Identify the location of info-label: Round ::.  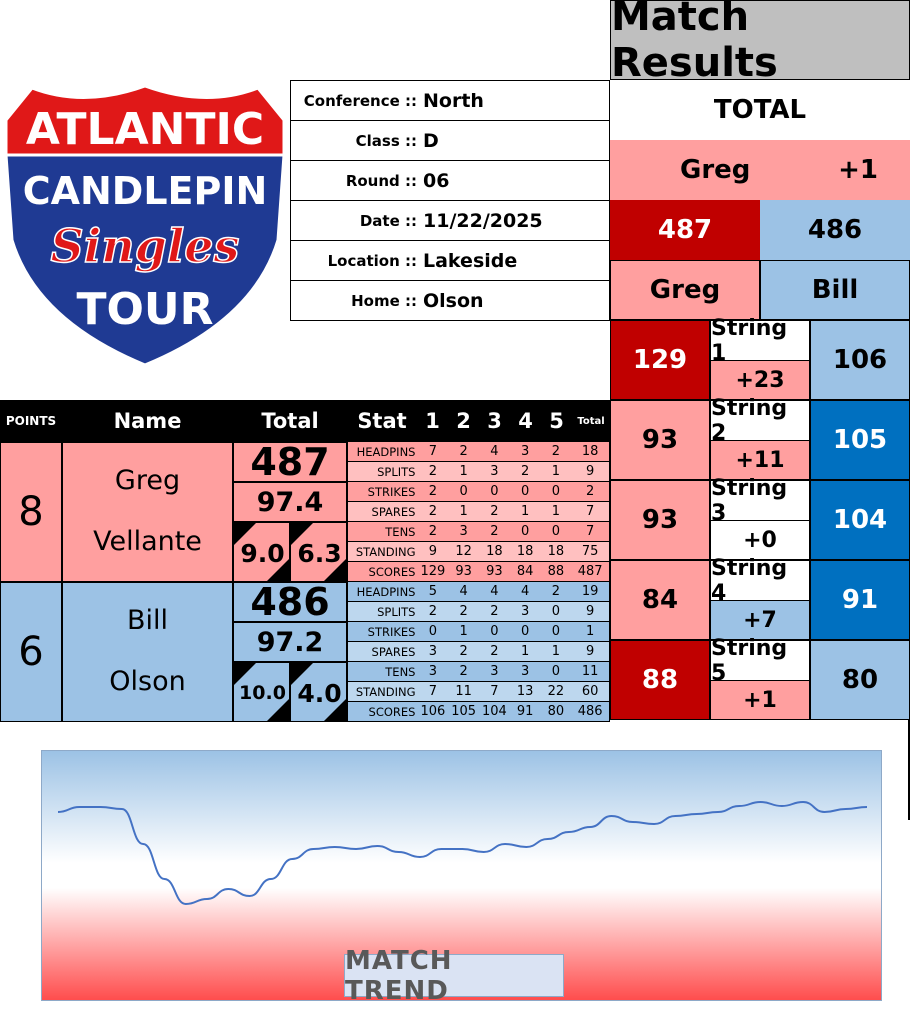
(381, 180).